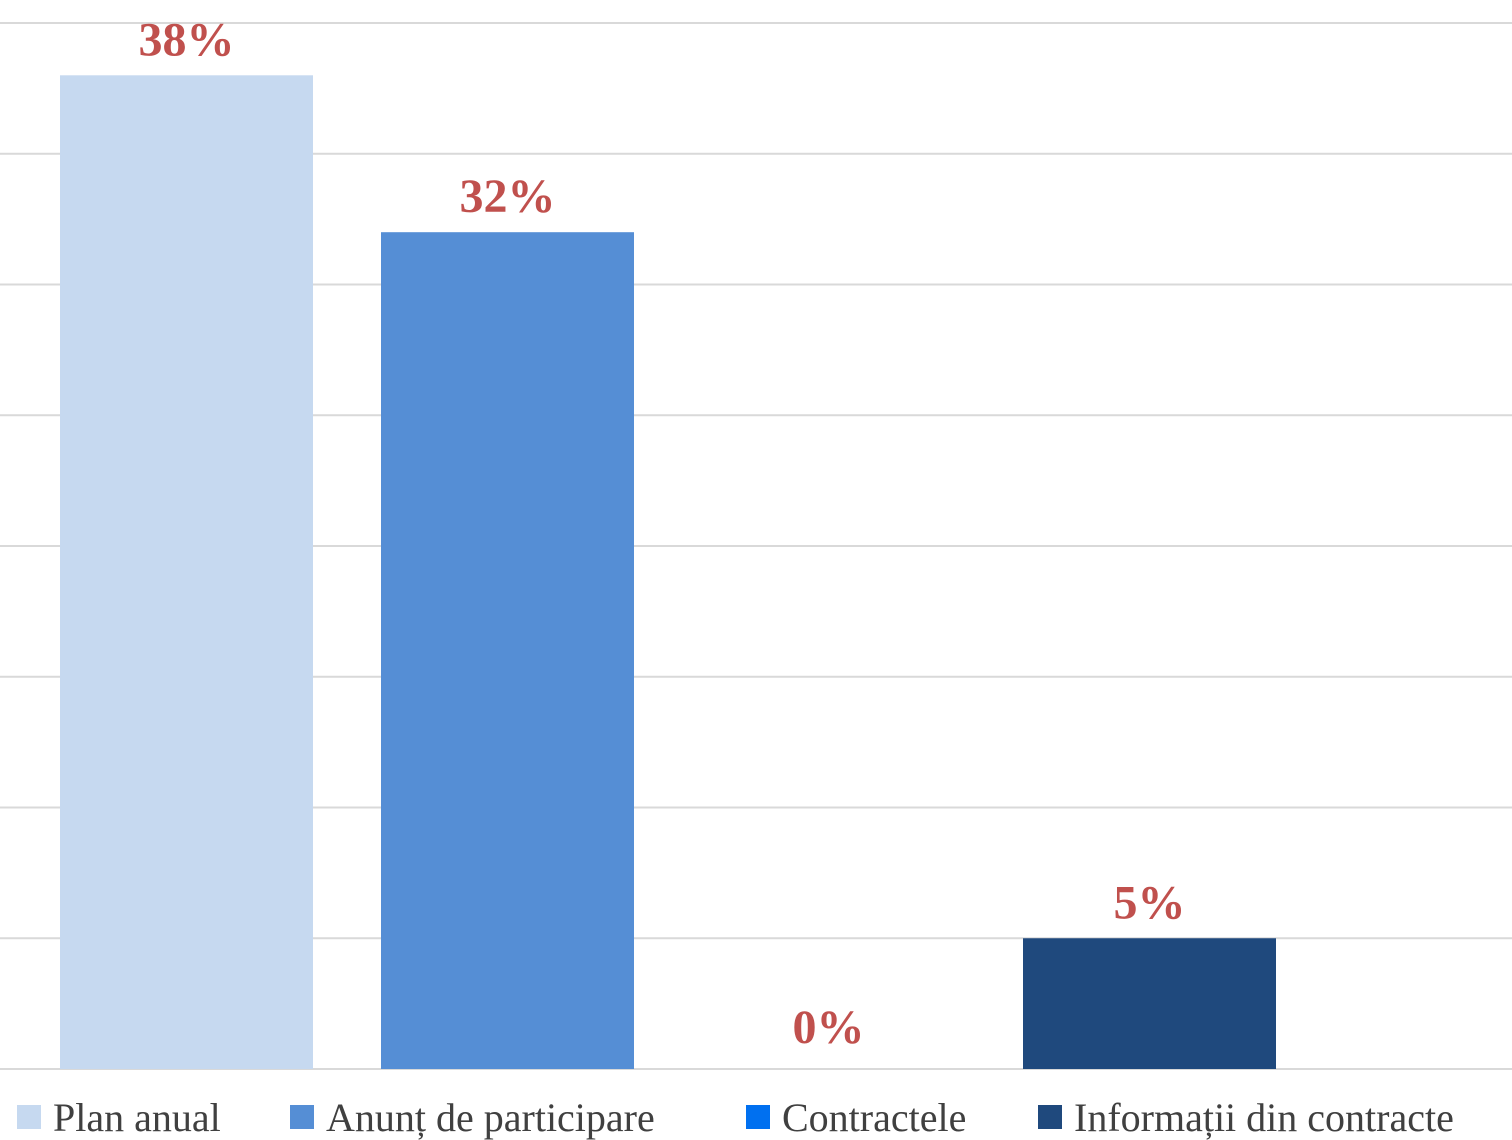  What do you see at coordinates (1150, 902) in the screenshot?
I see `data-label-4: 5%` at bounding box center [1150, 902].